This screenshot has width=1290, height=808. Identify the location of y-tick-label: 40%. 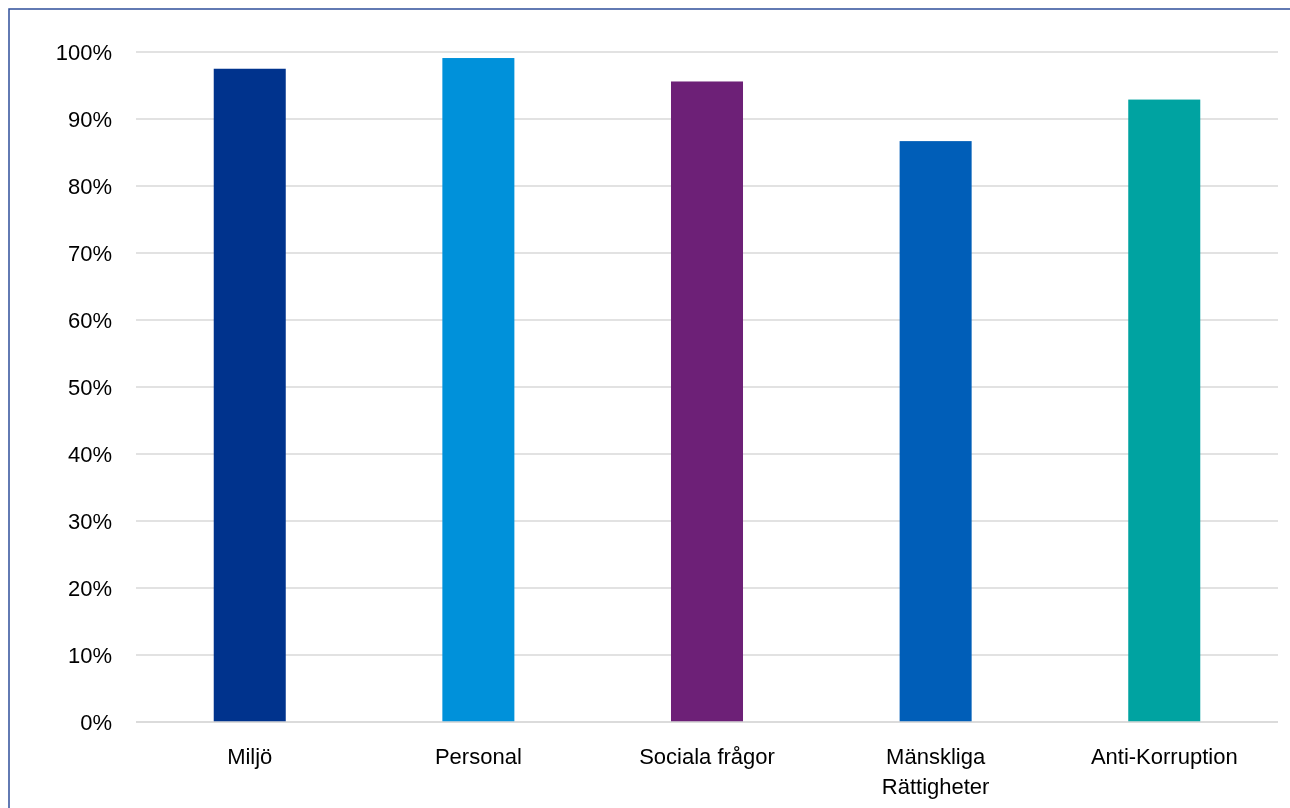
(89, 454).